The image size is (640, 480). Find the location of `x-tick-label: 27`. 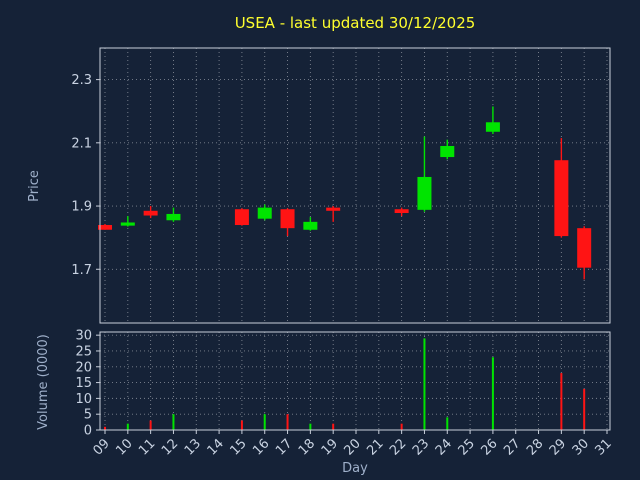

x-tick-label: 27 is located at coordinates (512, 447).